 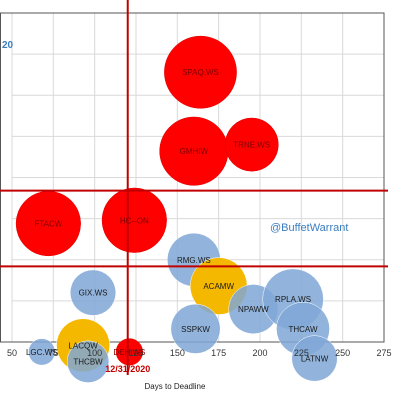 What do you see at coordinates (94, 353) in the screenshot?
I see `x-tick-label: 100` at bounding box center [94, 353].